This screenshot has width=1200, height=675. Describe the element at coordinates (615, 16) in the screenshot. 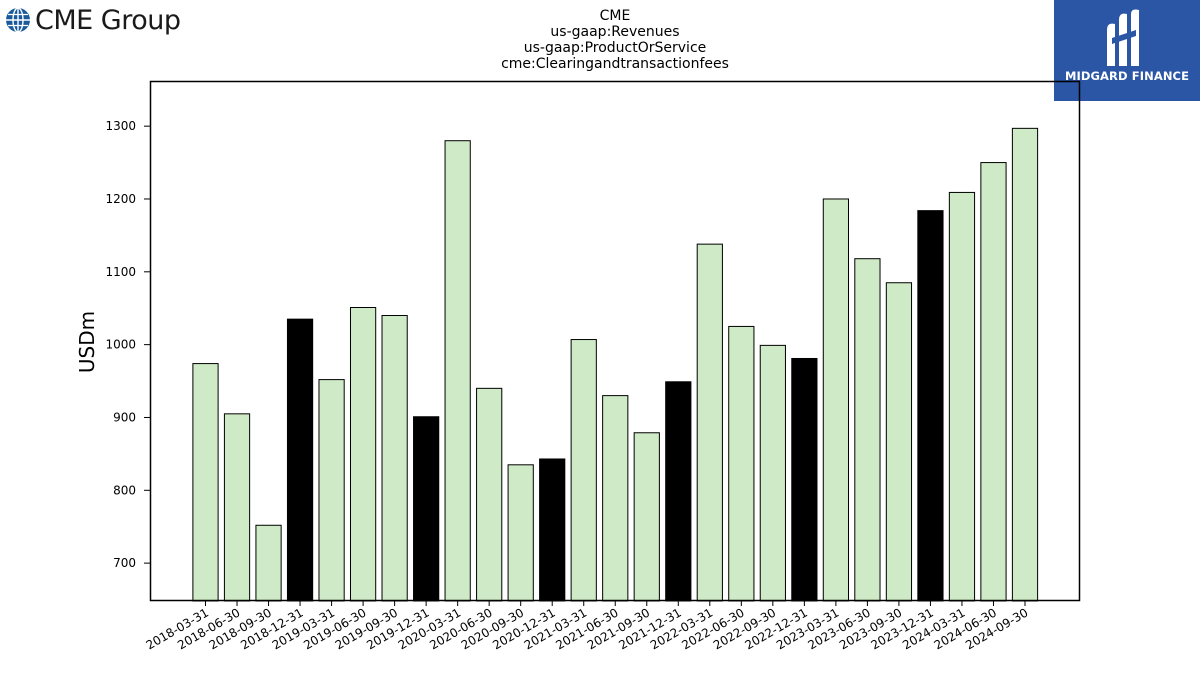

I see `chart-title-line-1: CME` at that location.